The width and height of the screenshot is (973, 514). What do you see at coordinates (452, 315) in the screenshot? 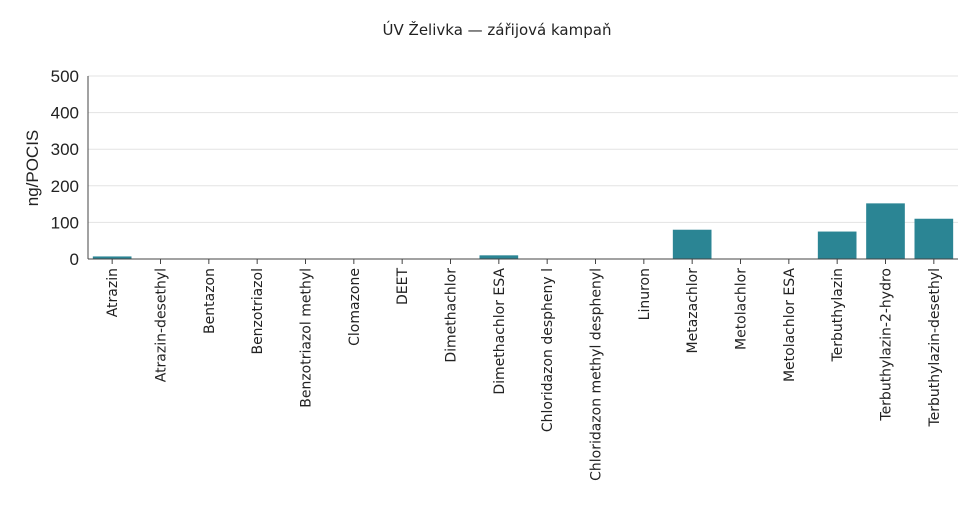
I see `x-tick-label: Dimethachlor` at bounding box center [452, 315].